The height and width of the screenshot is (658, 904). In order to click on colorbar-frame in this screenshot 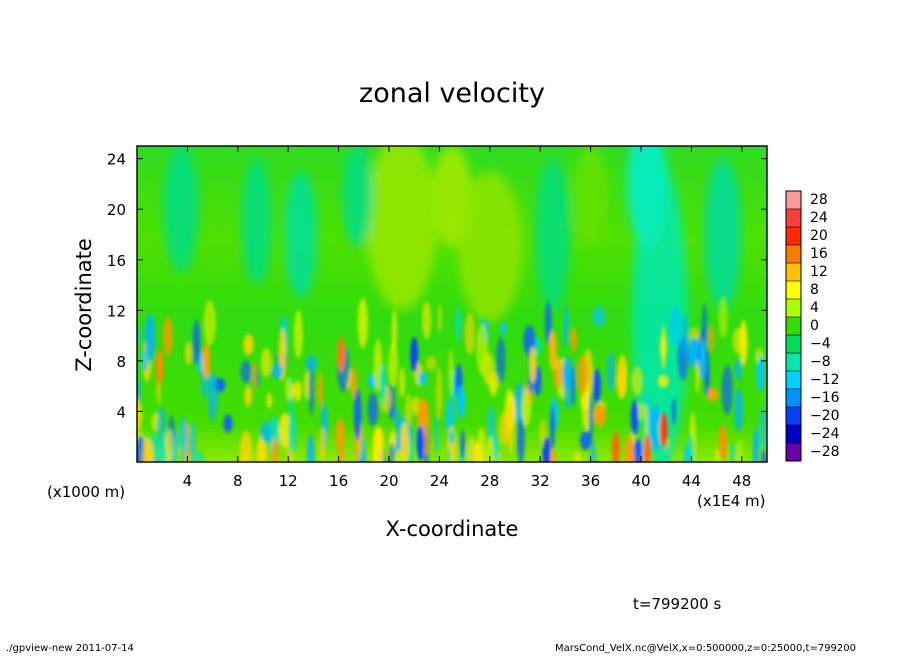, I will do `click(793, 326)`.